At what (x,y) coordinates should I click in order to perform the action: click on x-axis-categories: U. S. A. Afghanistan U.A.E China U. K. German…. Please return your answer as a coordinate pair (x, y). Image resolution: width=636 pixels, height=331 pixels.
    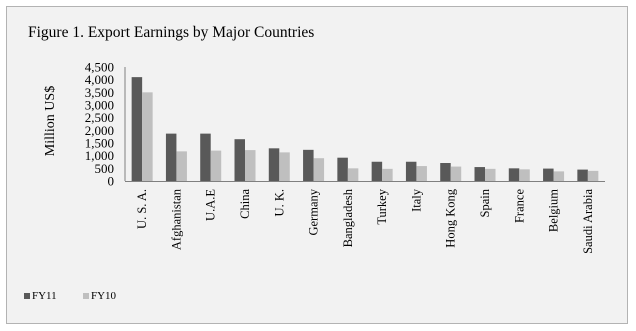
    Looking at the image, I should click on (365, 221).